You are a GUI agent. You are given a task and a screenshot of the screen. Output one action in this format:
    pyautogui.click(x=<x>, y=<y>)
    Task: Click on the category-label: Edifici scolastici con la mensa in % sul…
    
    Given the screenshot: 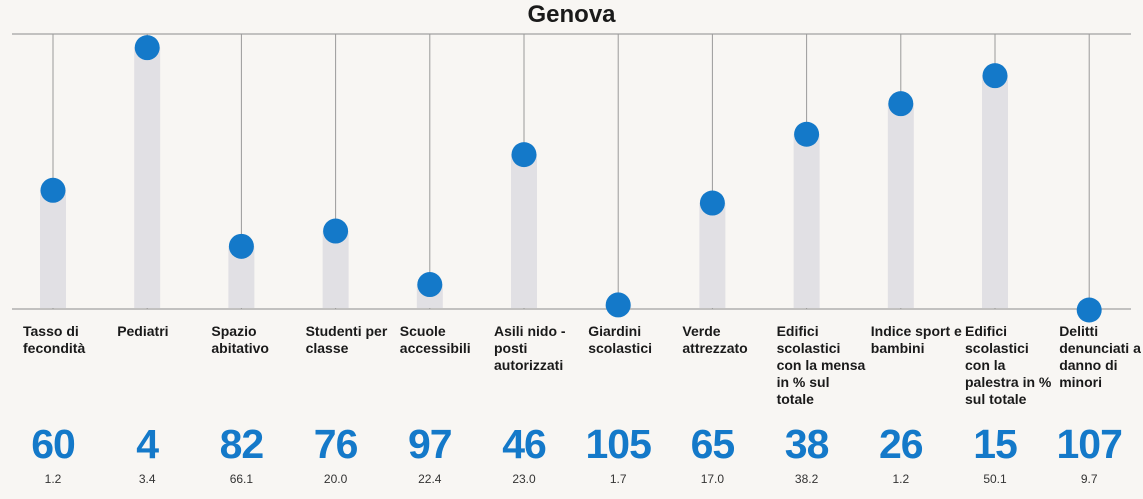 What is the action you would take?
    pyautogui.click(x=821, y=365)
    